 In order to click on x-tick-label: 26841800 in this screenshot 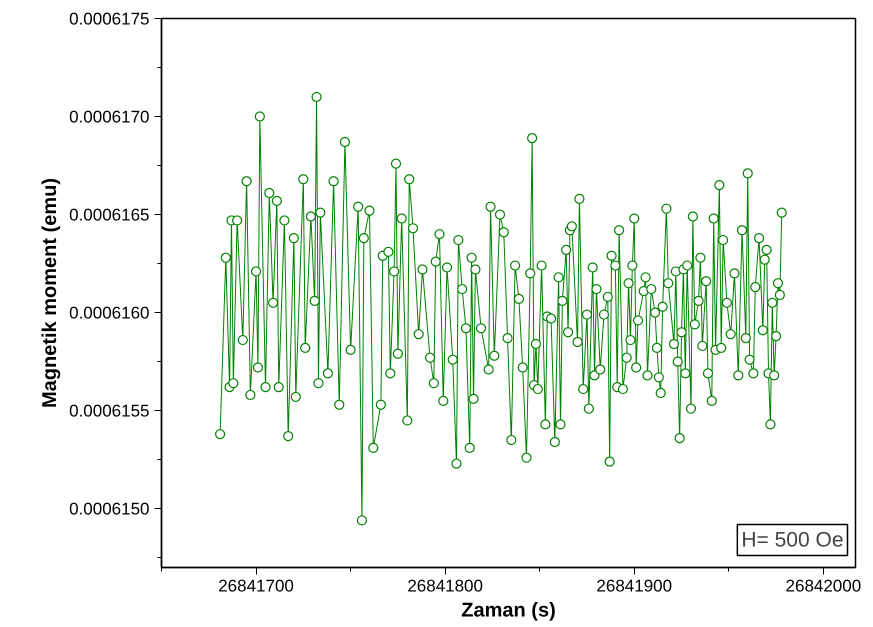, I will do `click(445, 586)`.